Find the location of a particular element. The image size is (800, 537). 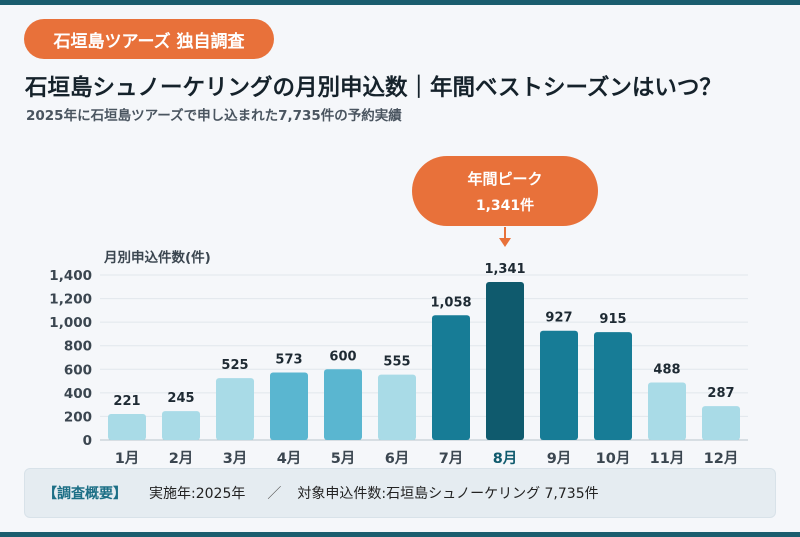

y-tick-label: 200 is located at coordinates (78, 417).